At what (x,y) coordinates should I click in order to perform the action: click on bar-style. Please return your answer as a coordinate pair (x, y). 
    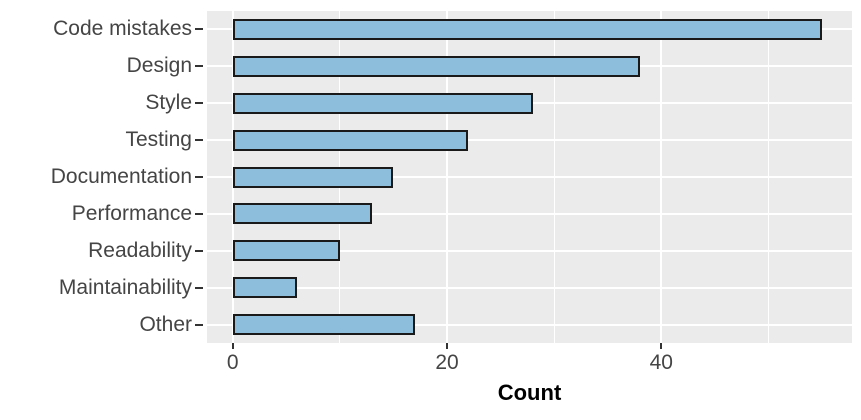
    Looking at the image, I should click on (382, 103).